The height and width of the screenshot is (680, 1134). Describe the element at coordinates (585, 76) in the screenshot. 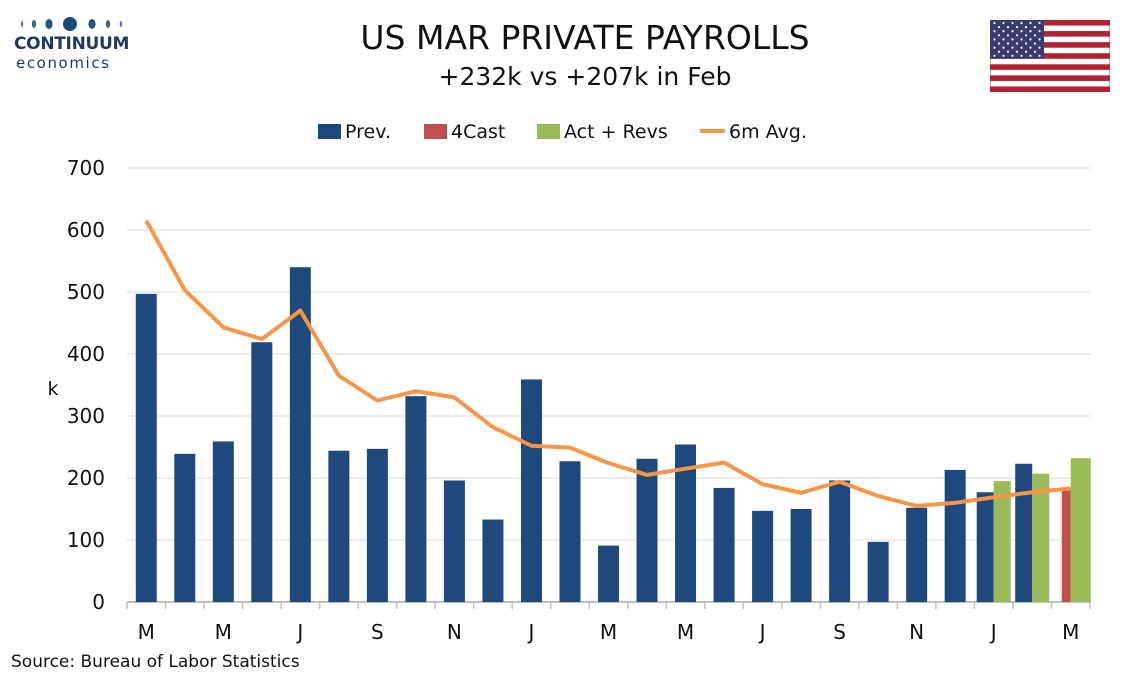

I see `chart-subtitle: +232k vs +207k in Feb` at that location.